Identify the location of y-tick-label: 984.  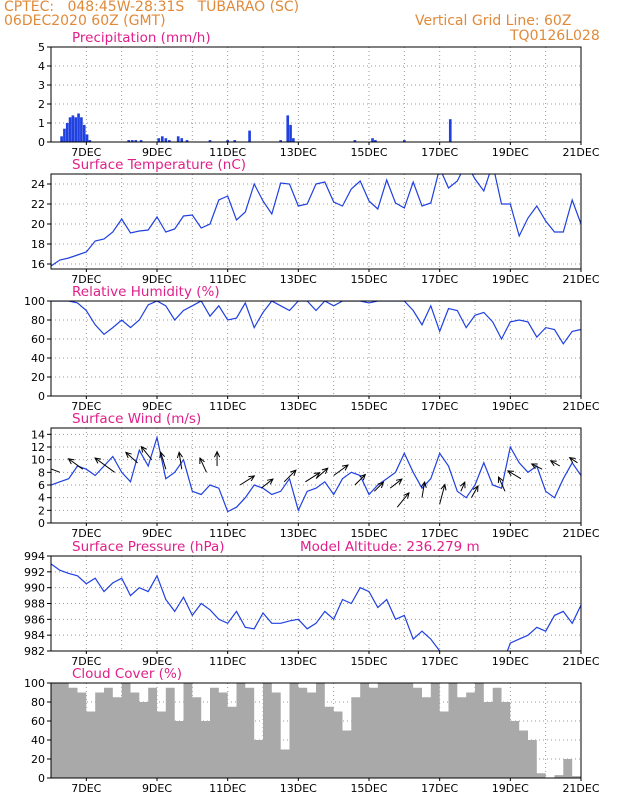
(34, 635).